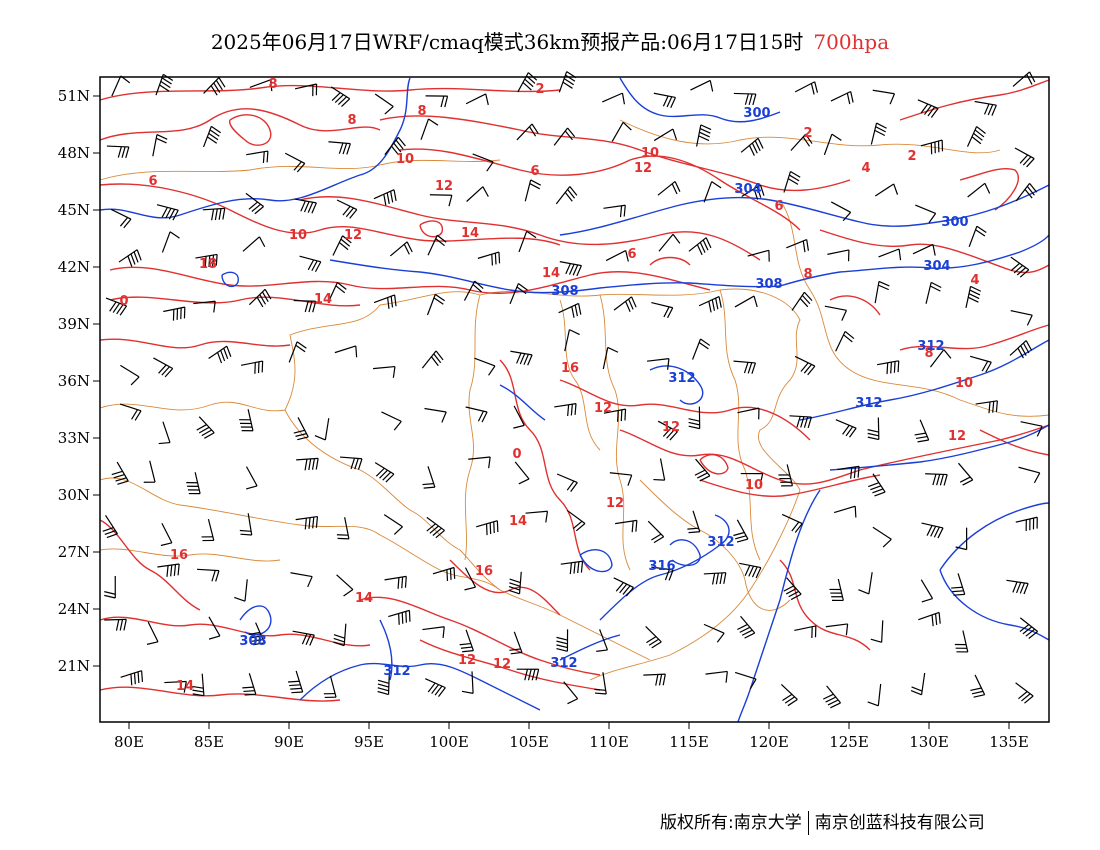  I want to click on lat-tick-label: 36N, so click(74, 381).